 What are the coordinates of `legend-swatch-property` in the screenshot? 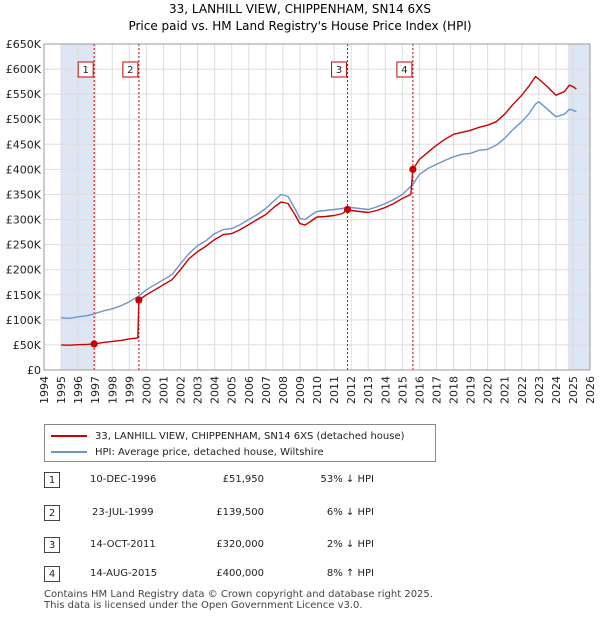 It's located at (69, 436).